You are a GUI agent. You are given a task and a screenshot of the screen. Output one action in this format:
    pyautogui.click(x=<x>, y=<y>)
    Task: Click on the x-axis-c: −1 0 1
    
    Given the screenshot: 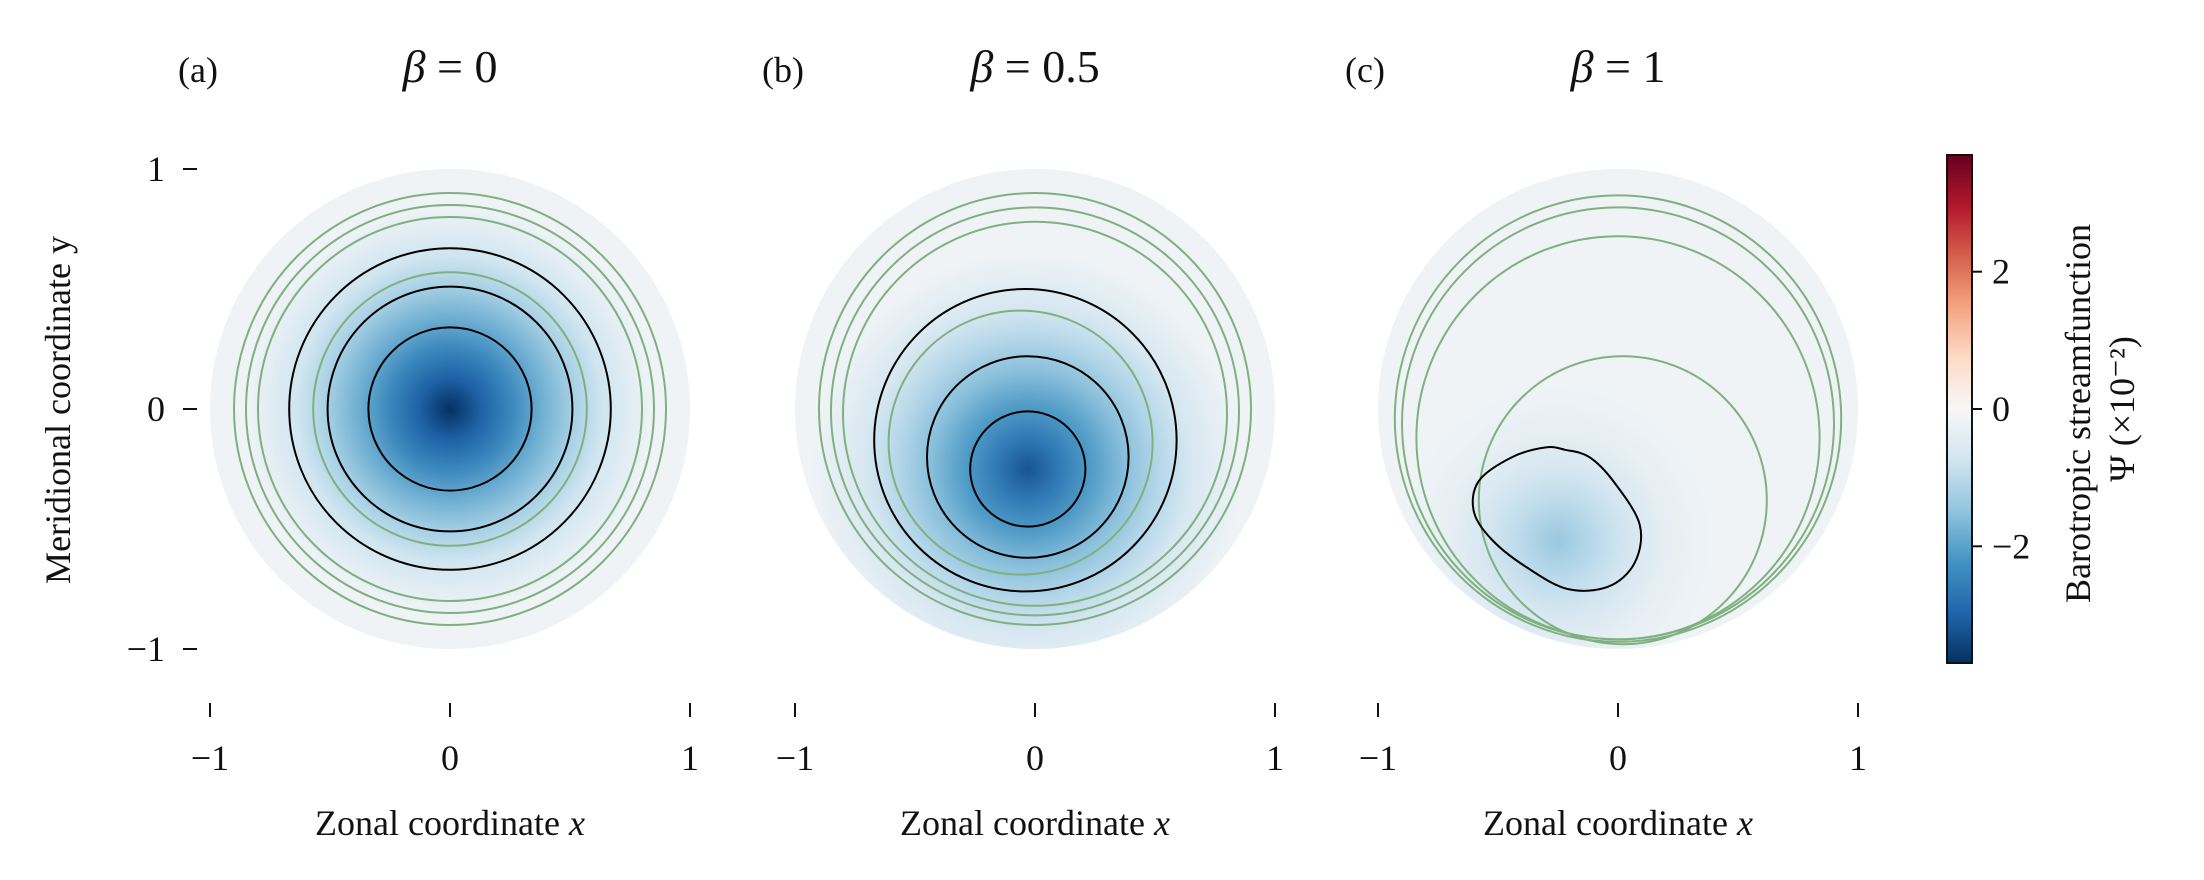 What is the action you would take?
    pyautogui.click(x=1613, y=740)
    